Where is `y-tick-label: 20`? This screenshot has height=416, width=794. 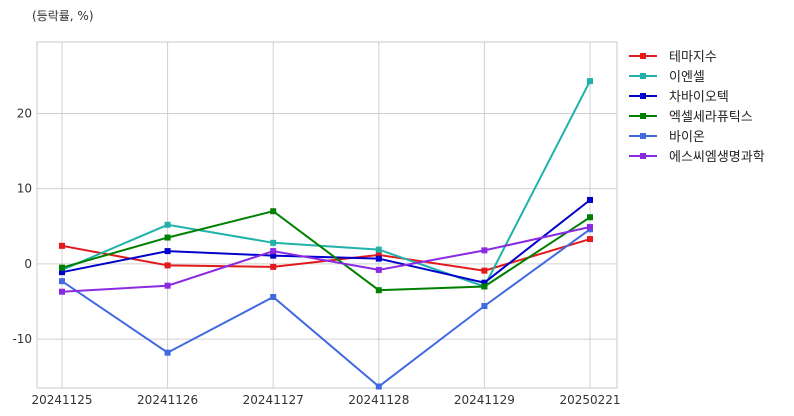
y-tick-label: 20 is located at coordinates (24, 113).